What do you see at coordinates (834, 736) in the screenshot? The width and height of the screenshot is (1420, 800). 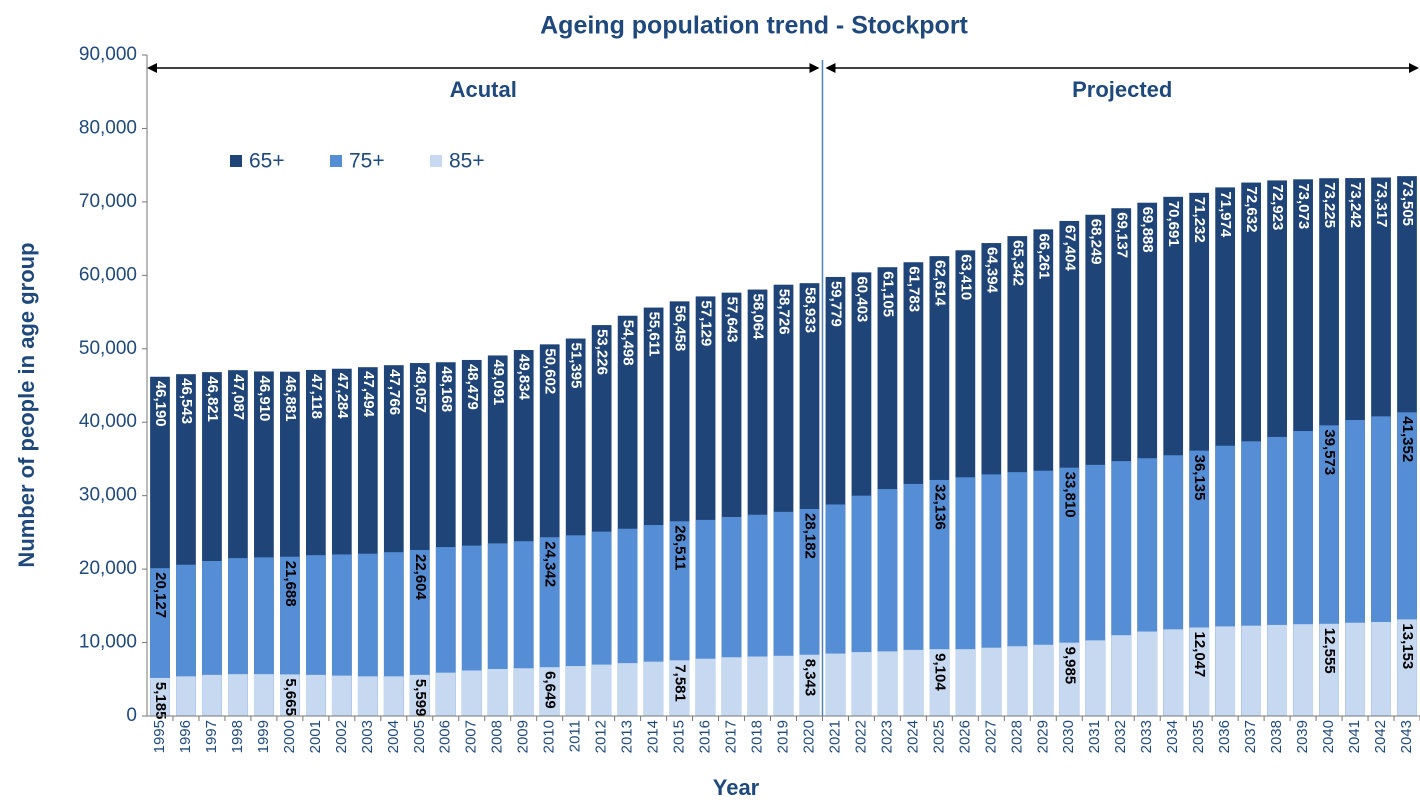 I see `x-tick-label: 2021` at bounding box center [834, 736].